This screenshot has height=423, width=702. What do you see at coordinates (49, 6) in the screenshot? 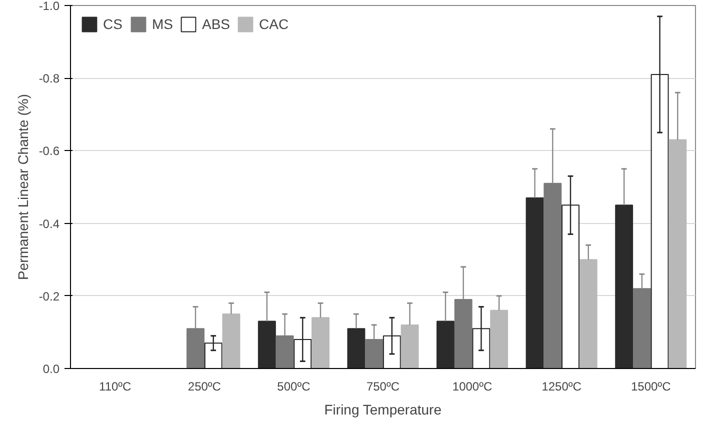
I see `y-tick-label: -1.0` at bounding box center [49, 6].